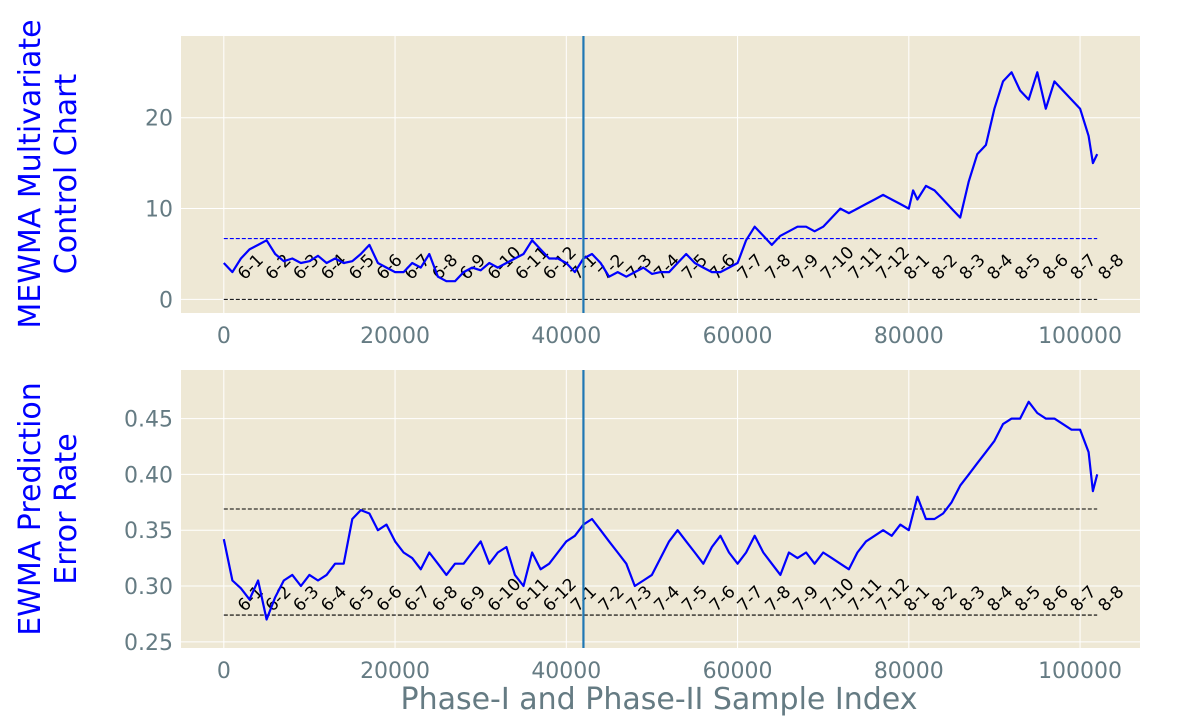 This screenshot has height=720, width=1200. Describe the element at coordinates (148, 475) in the screenshot. I see `y-tick-label: 0.40` at that location.